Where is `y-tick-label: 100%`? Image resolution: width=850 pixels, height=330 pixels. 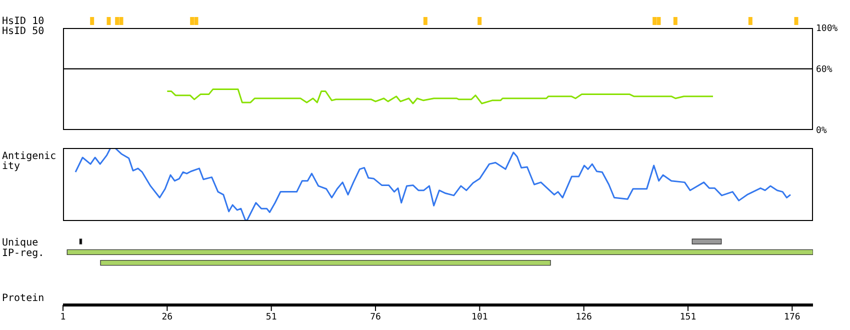
y-tick-label: 100% is located at coordinates (827, 29).